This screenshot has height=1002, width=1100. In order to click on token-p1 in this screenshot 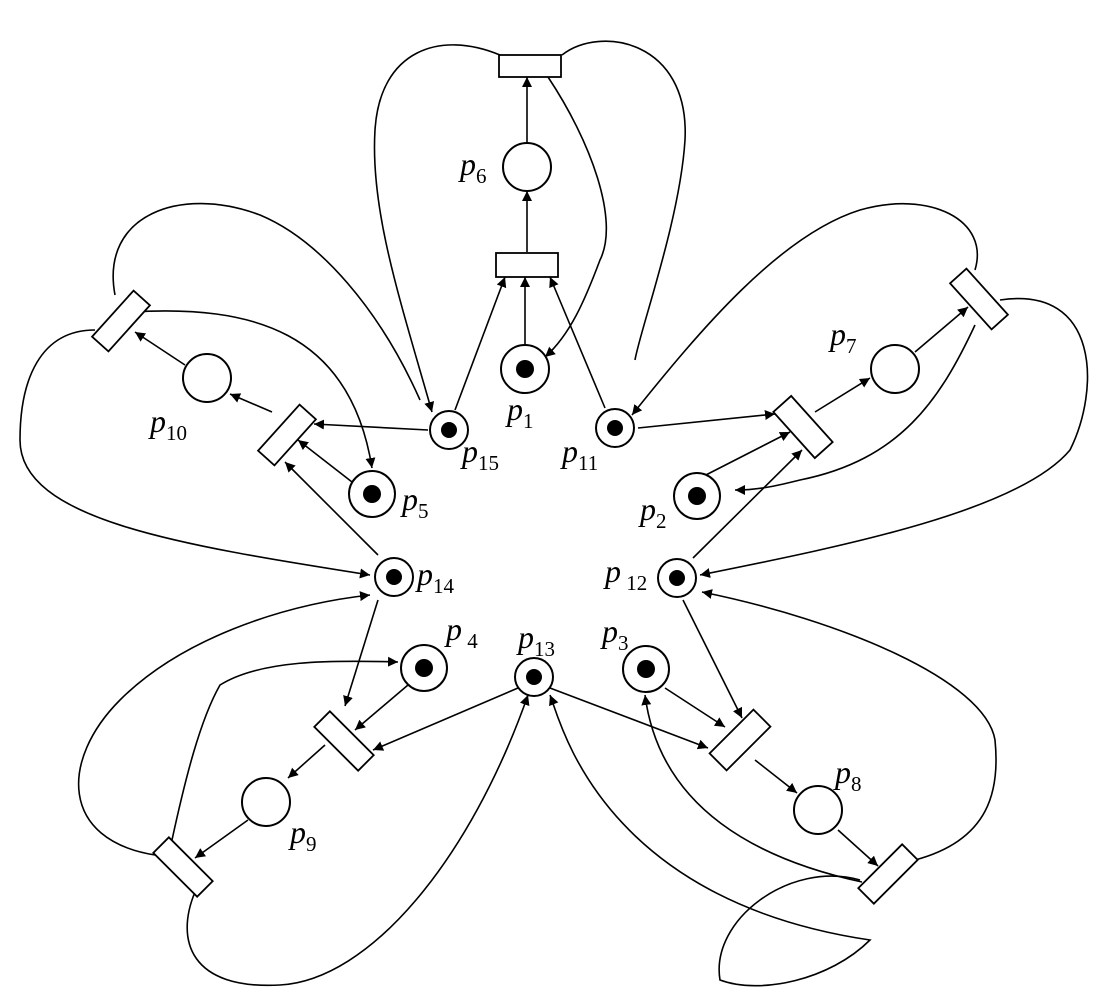, I will do `click(525, 369)`.